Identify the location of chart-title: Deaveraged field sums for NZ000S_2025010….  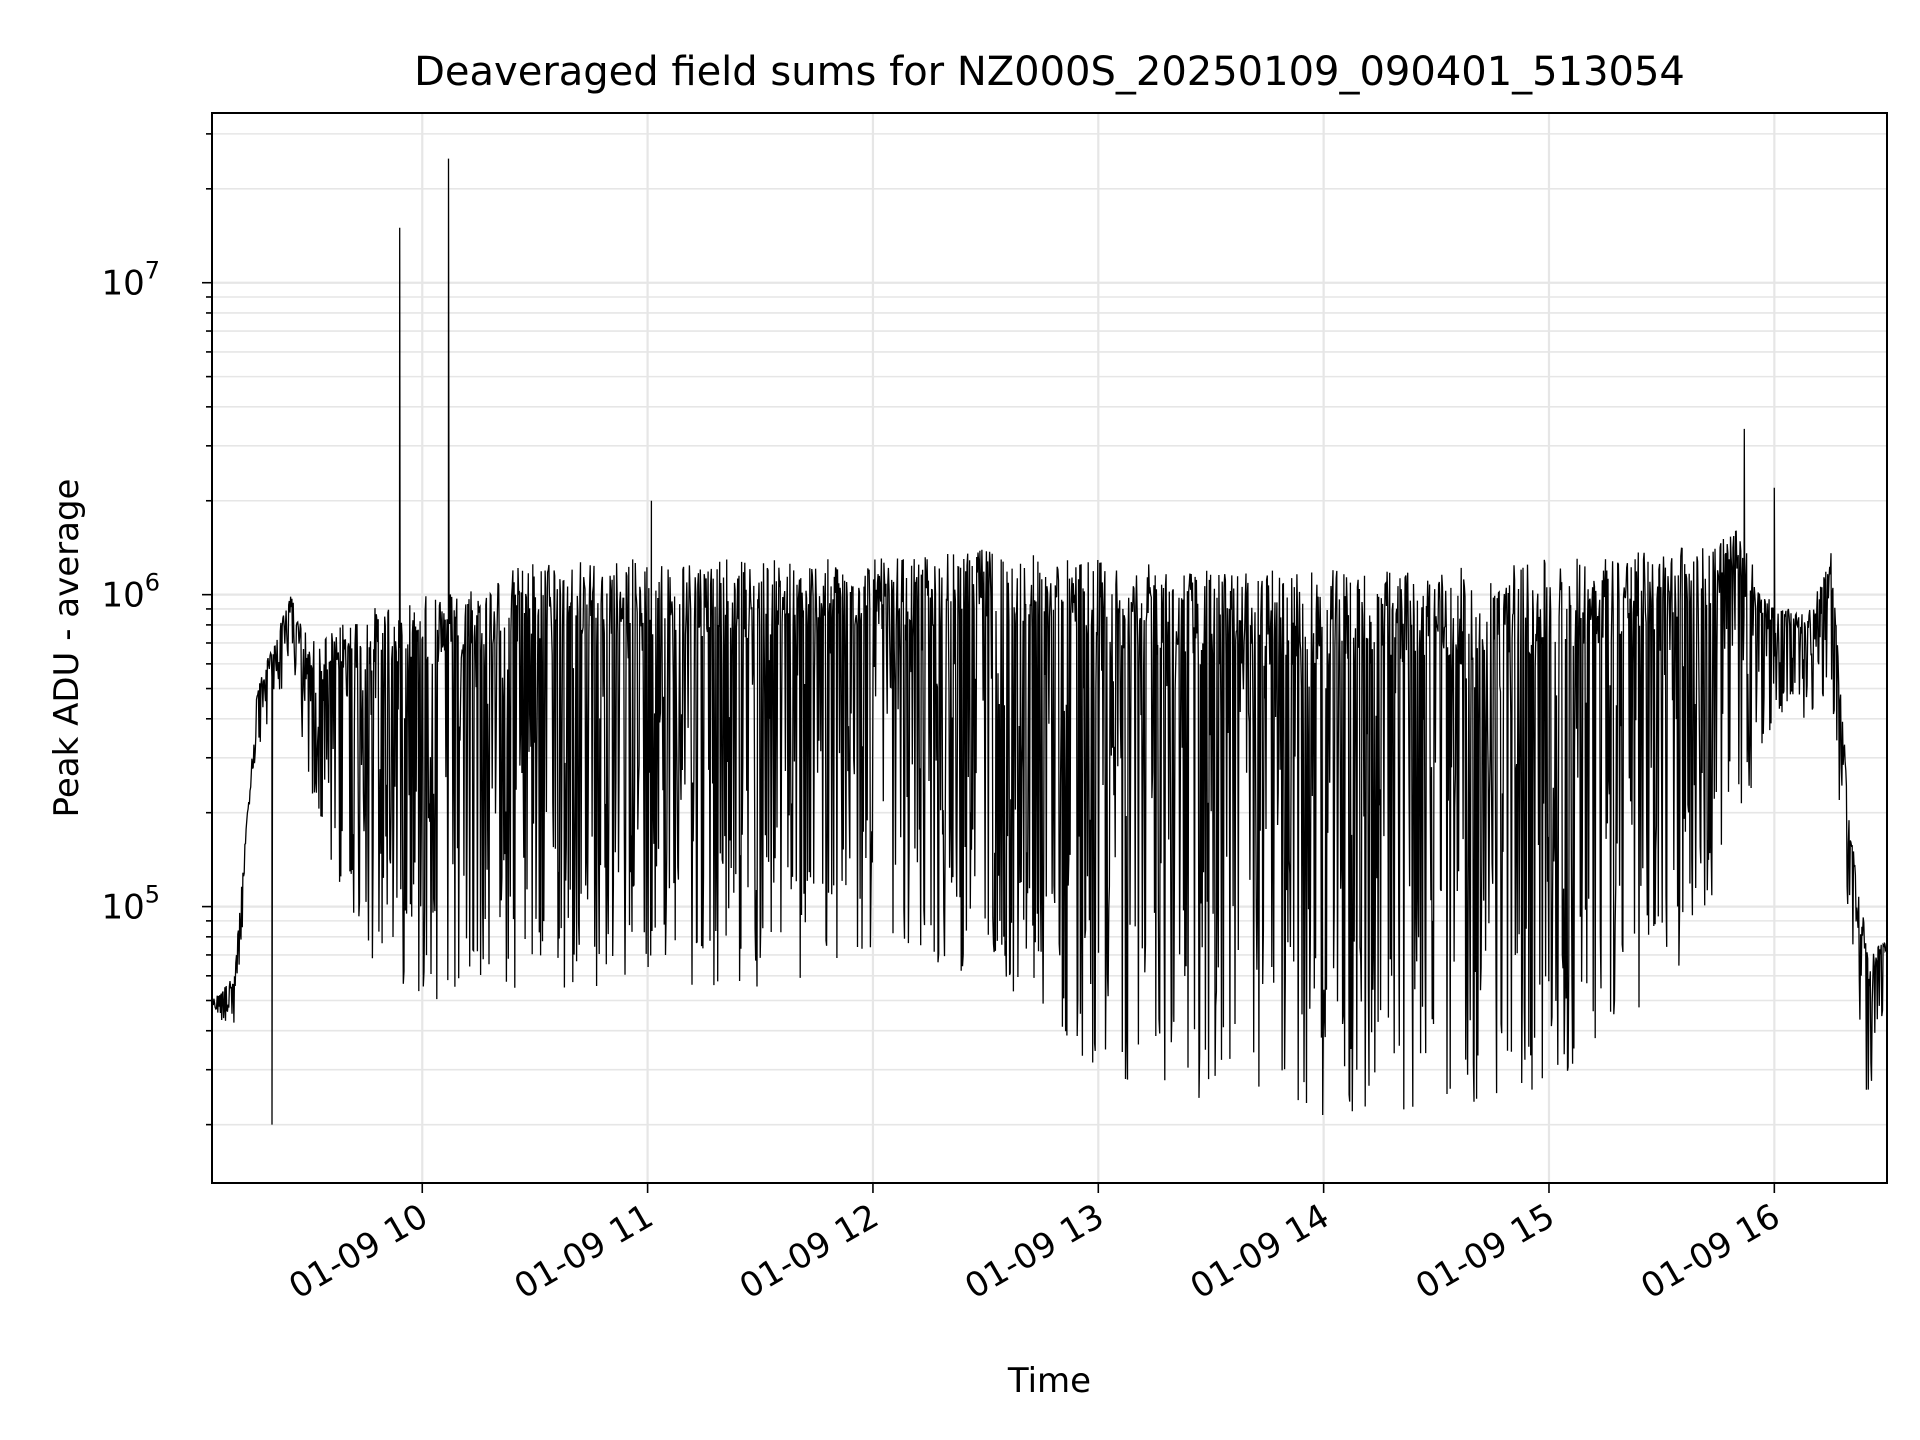
(1049, 72).